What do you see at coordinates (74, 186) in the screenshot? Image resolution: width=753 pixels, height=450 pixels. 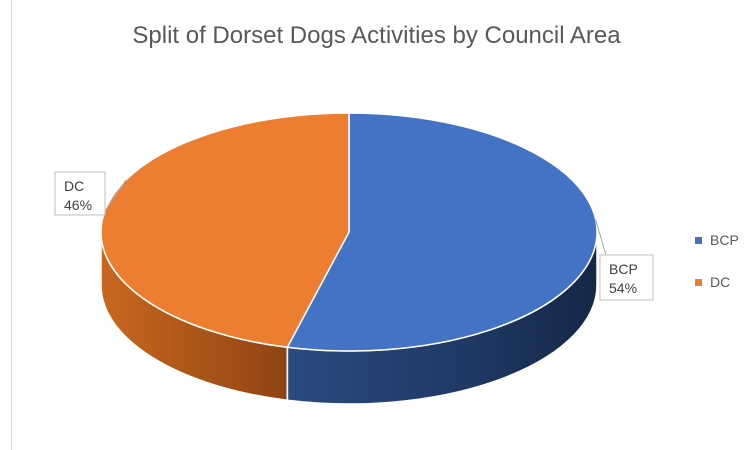 I see `data-label-category-dc: DC` at bounding box center [74, 186].